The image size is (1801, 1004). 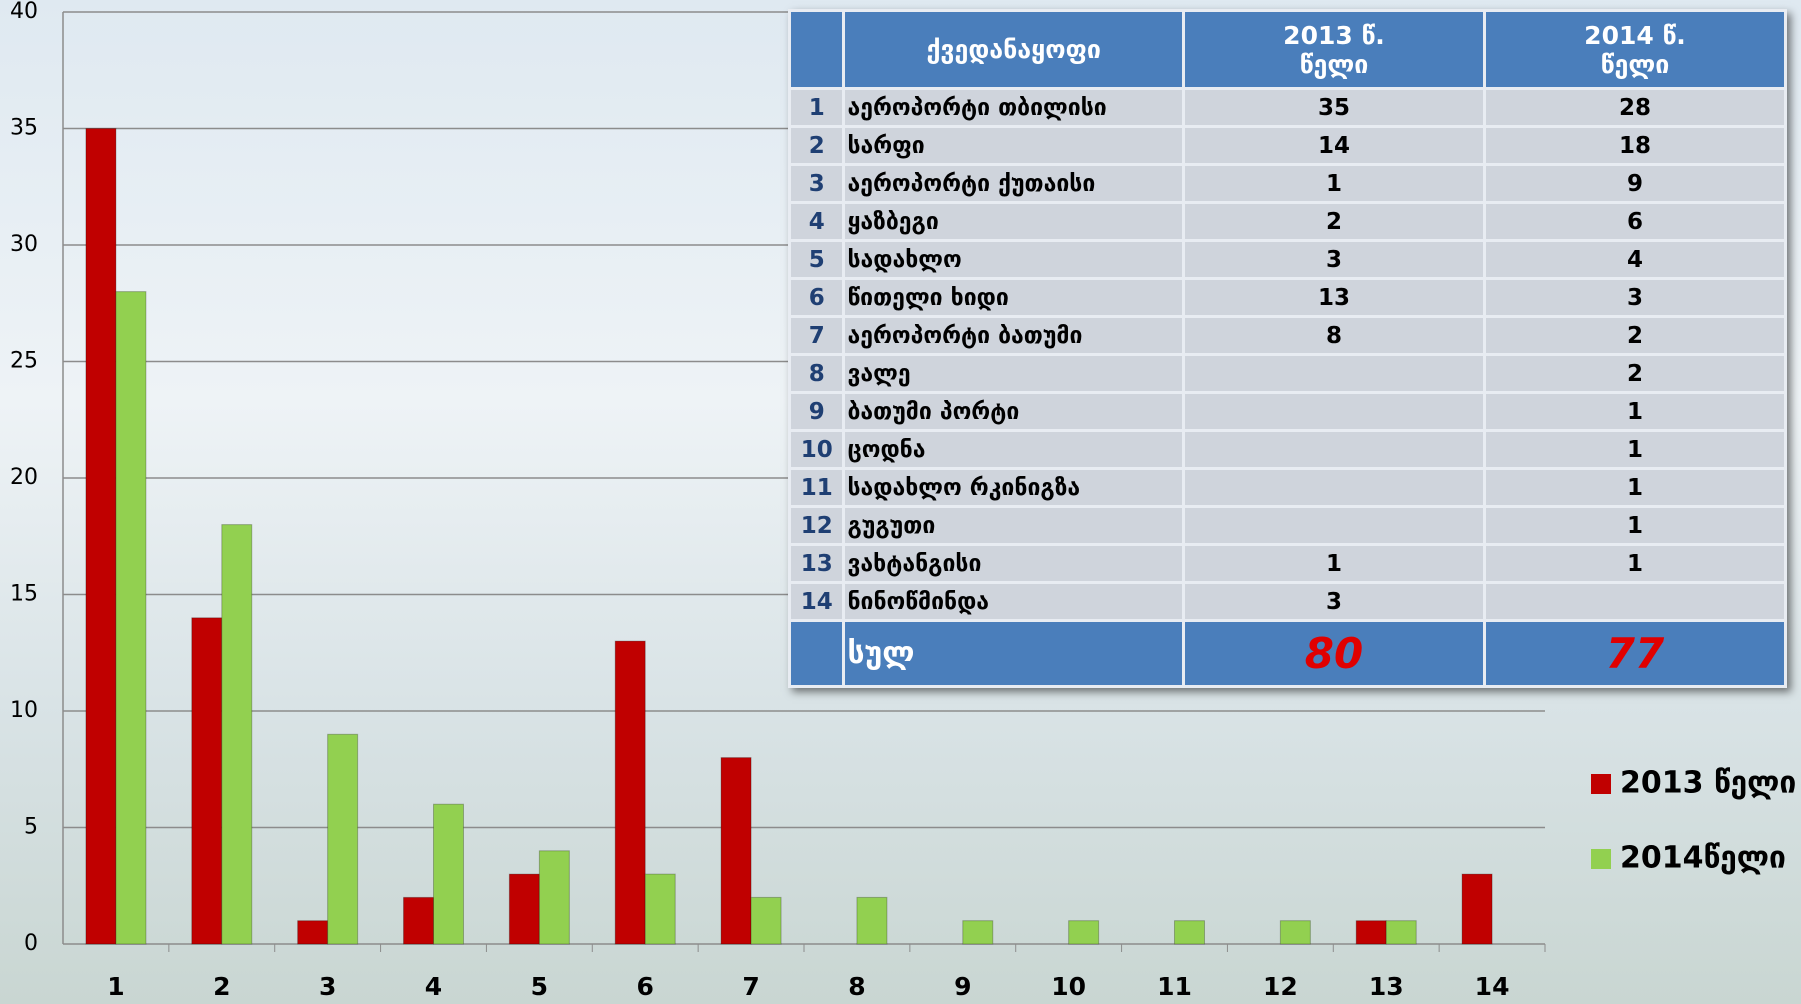 What do you see at coordinates (115, 986) in the screenshot?
I see `x-tick-label: 1` at bounding box center [115, 986].